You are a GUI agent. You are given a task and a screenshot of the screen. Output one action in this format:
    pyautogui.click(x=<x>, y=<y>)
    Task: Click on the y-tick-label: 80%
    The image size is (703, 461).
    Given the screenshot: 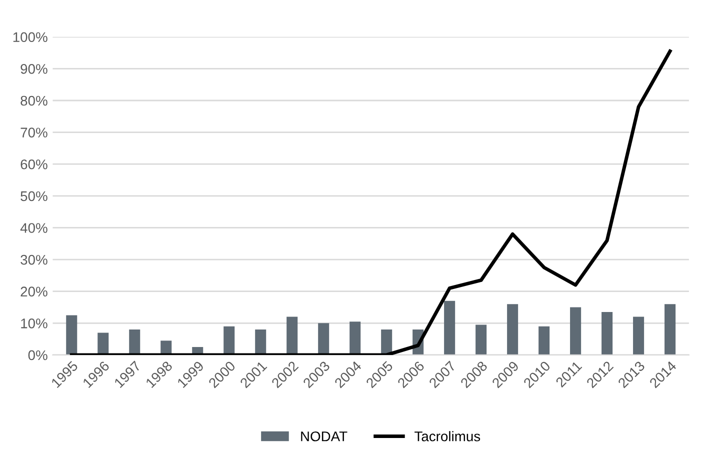 What is the action you would take?
    pyautogui.click(x=34, y=101)
    